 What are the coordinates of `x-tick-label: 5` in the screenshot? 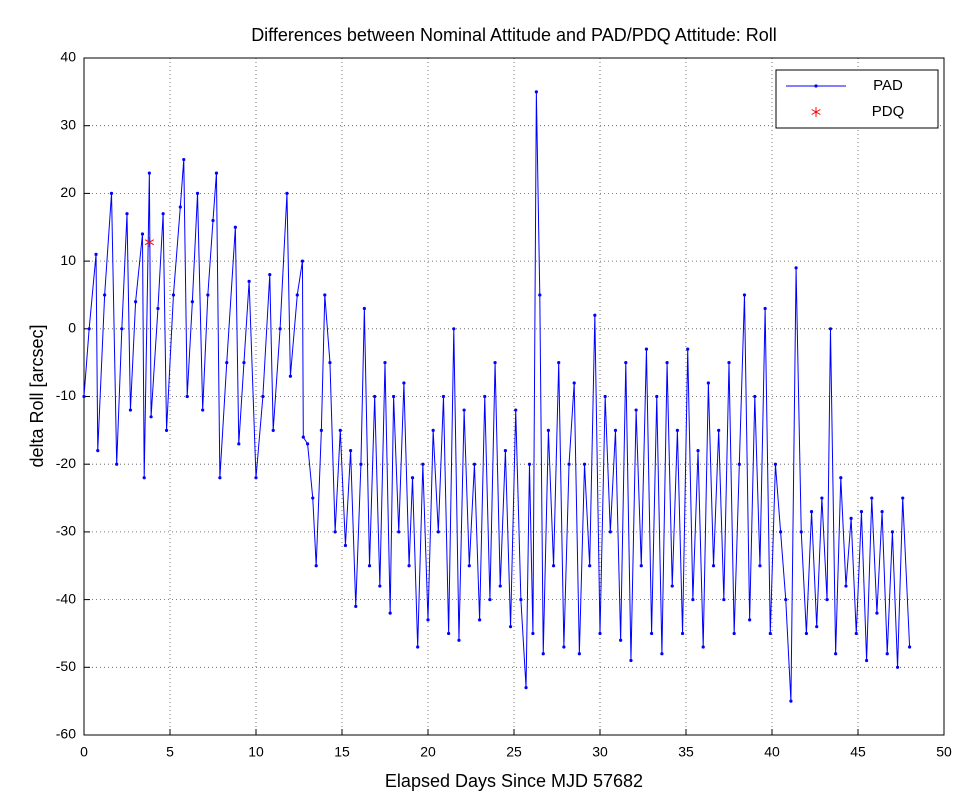 It's located at (170, 752).